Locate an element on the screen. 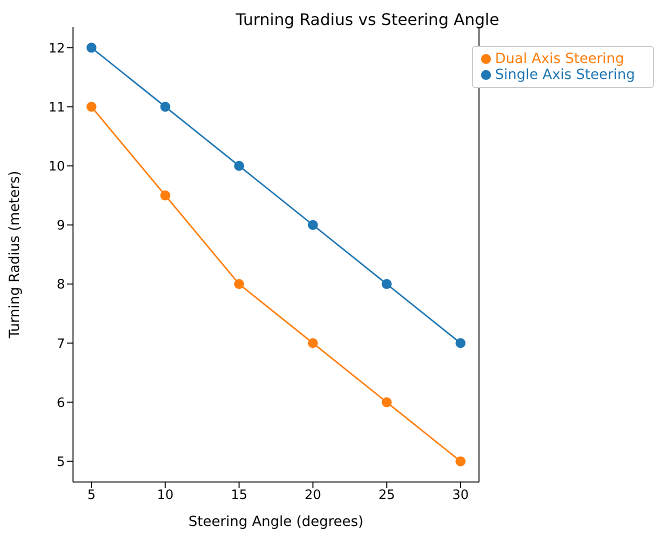 The image size is (662, 538). y-tick-label: 10 is located at coordinates (56, 166).